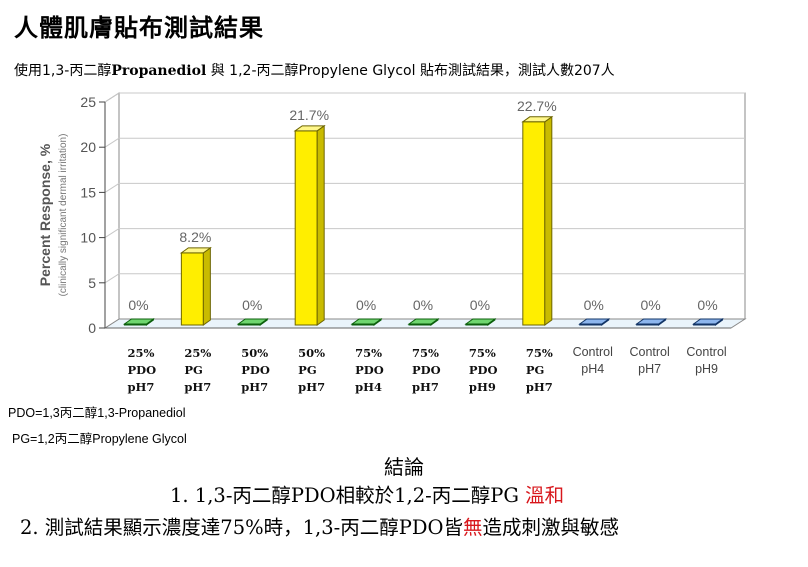 The width and height of the screenshot is (808, 567). What do you see at coordinates (92, 283) in the screenshot?
I see `y-tick-label: 5` at bounding box center [92, 283].